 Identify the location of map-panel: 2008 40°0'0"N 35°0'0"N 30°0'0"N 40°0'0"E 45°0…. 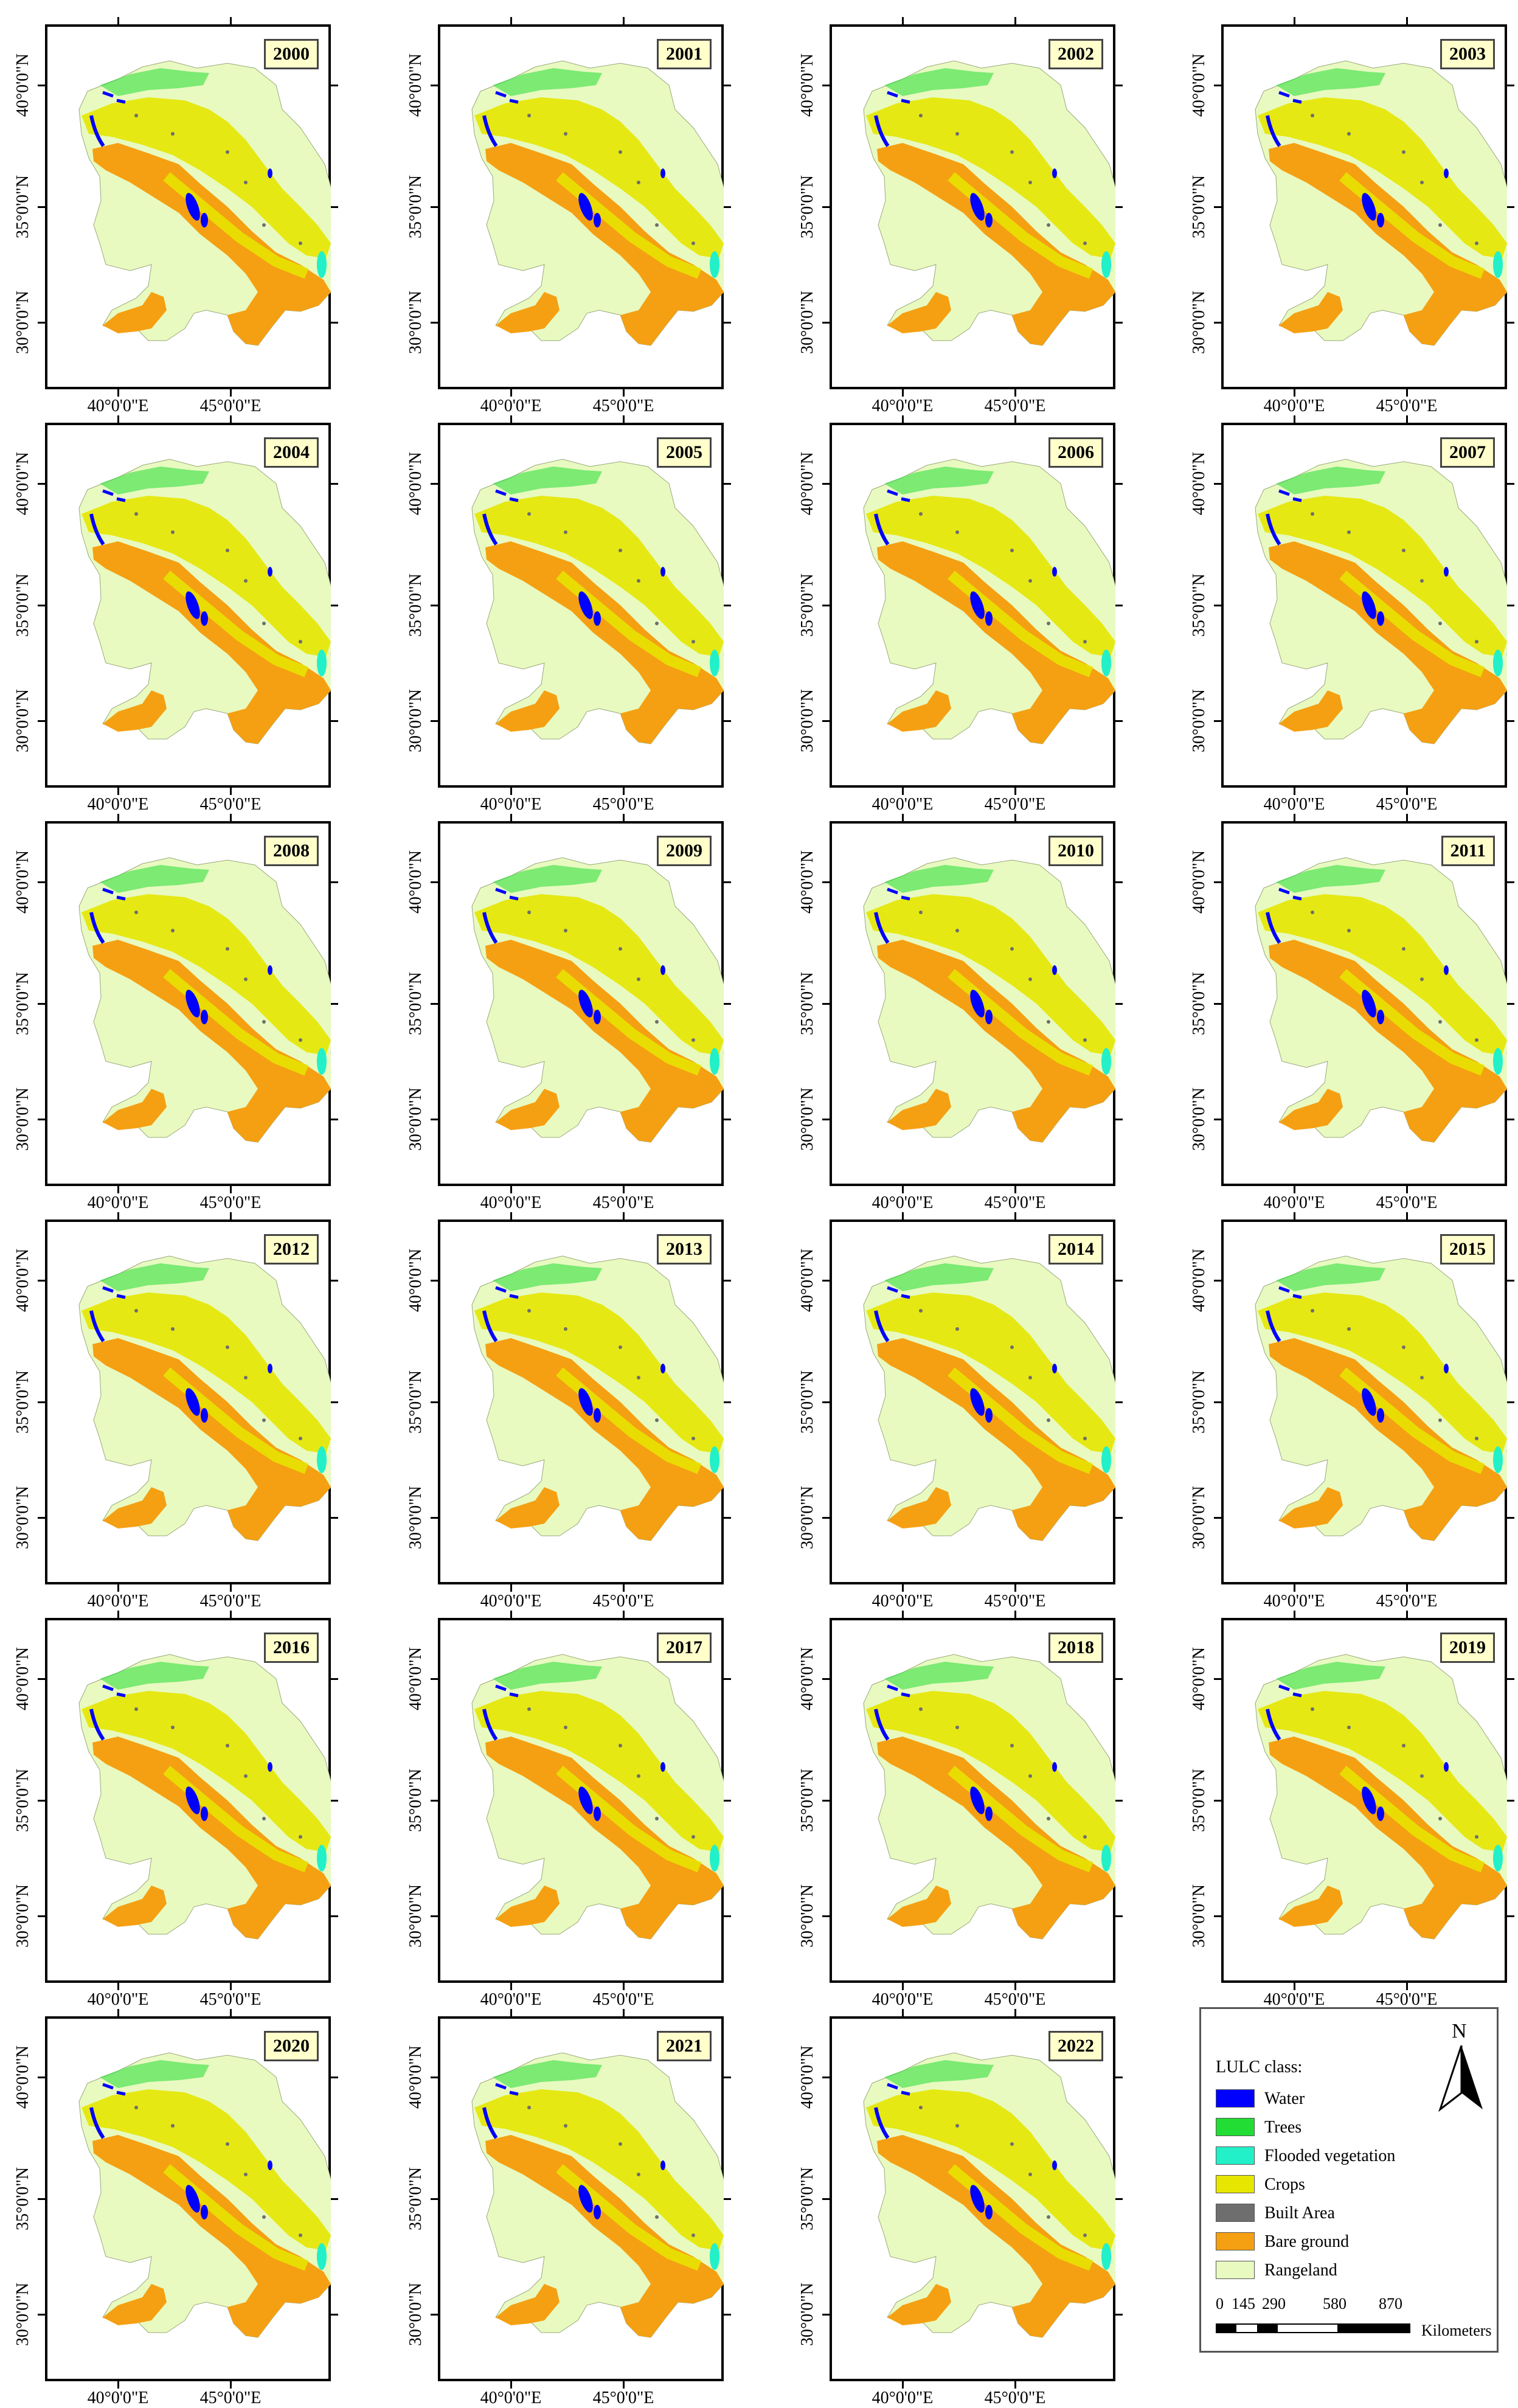
(175, 1013).